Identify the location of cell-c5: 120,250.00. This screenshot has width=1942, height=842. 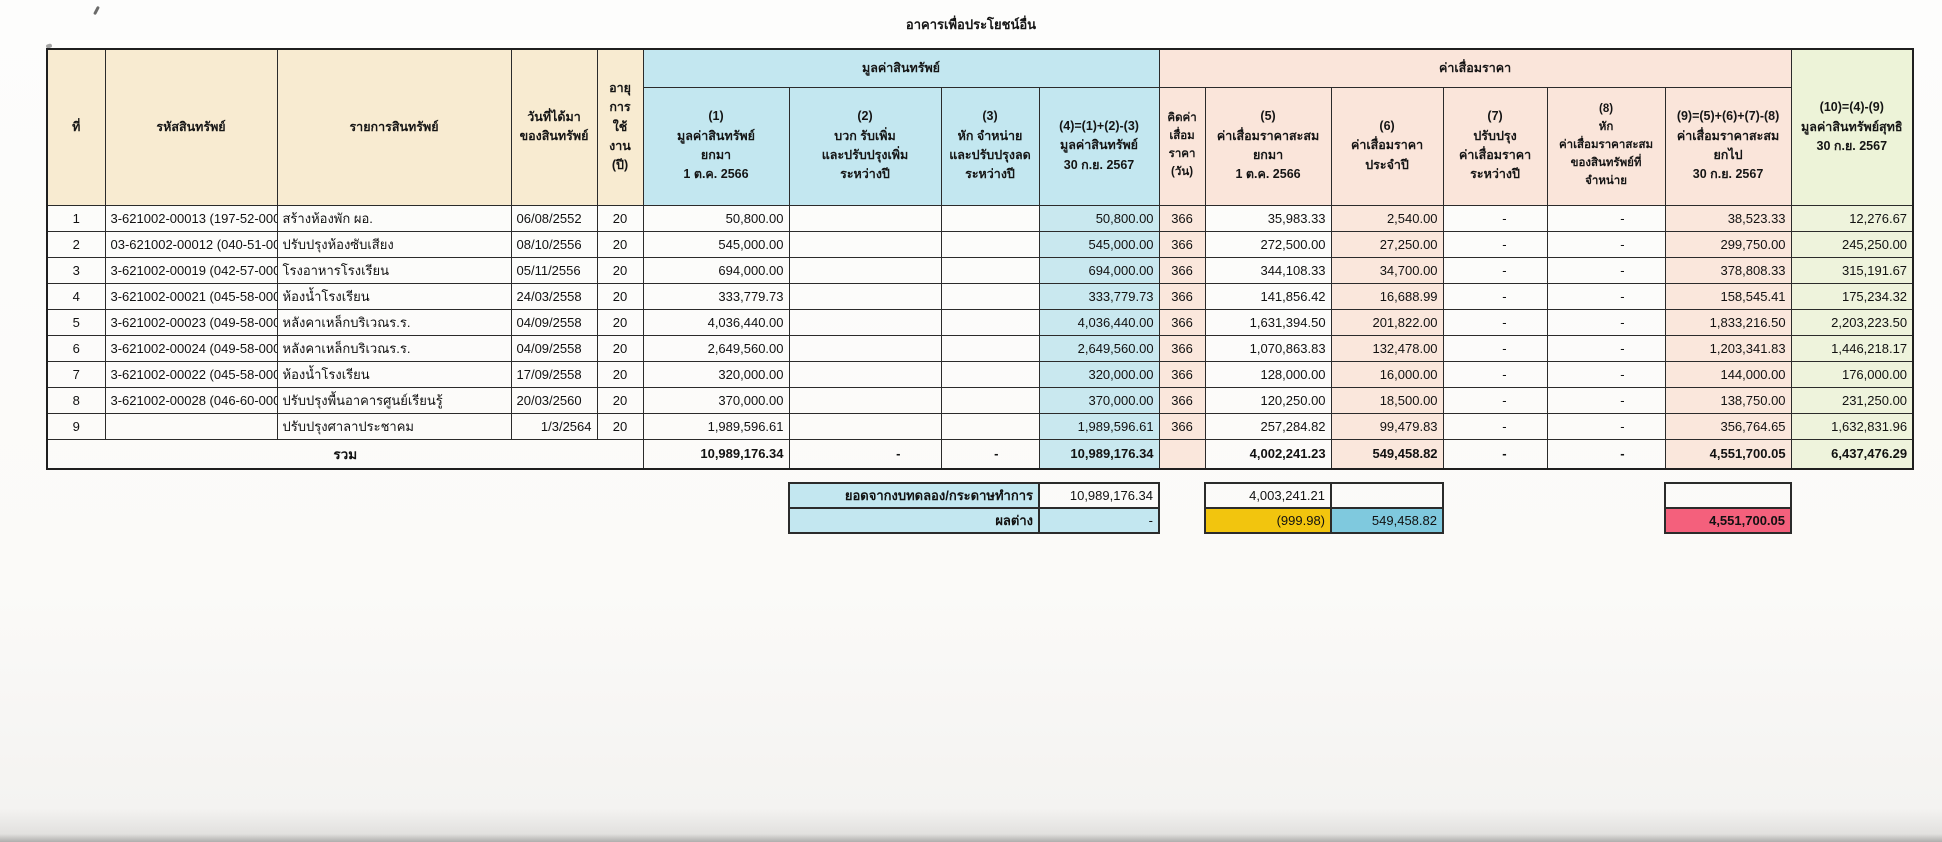
(1268, 400).